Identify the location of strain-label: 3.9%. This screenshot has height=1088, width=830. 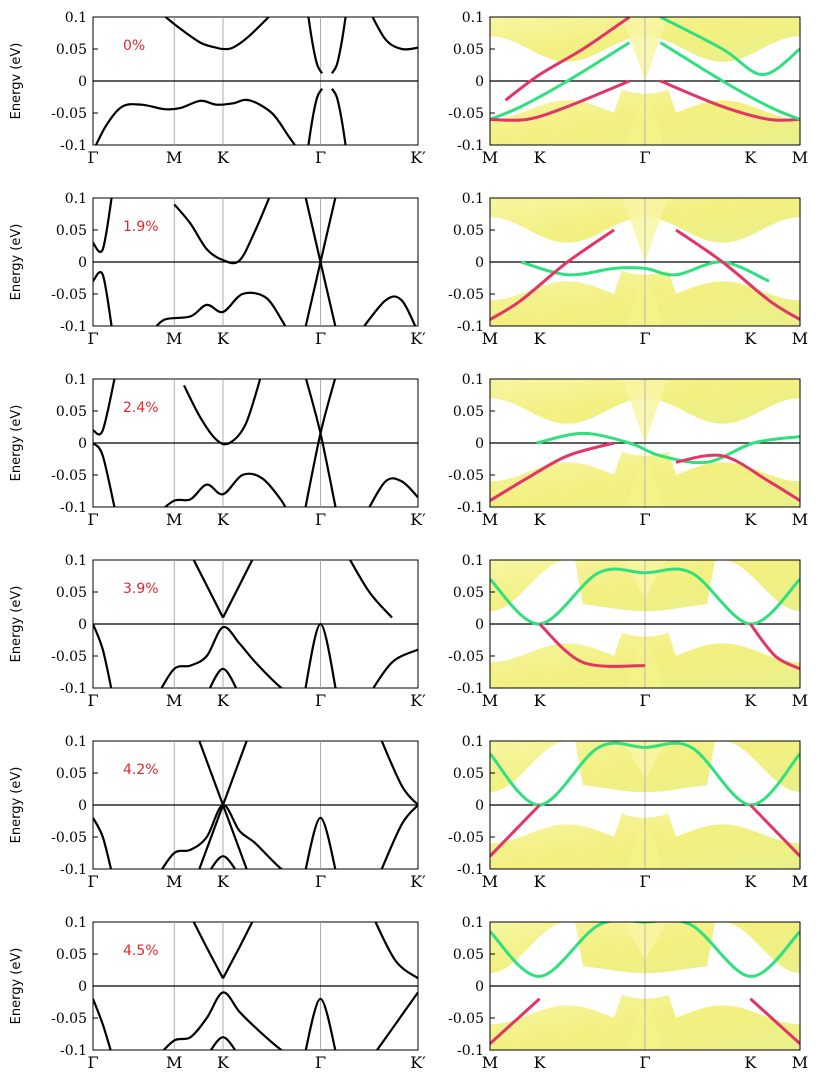
(141, 589).